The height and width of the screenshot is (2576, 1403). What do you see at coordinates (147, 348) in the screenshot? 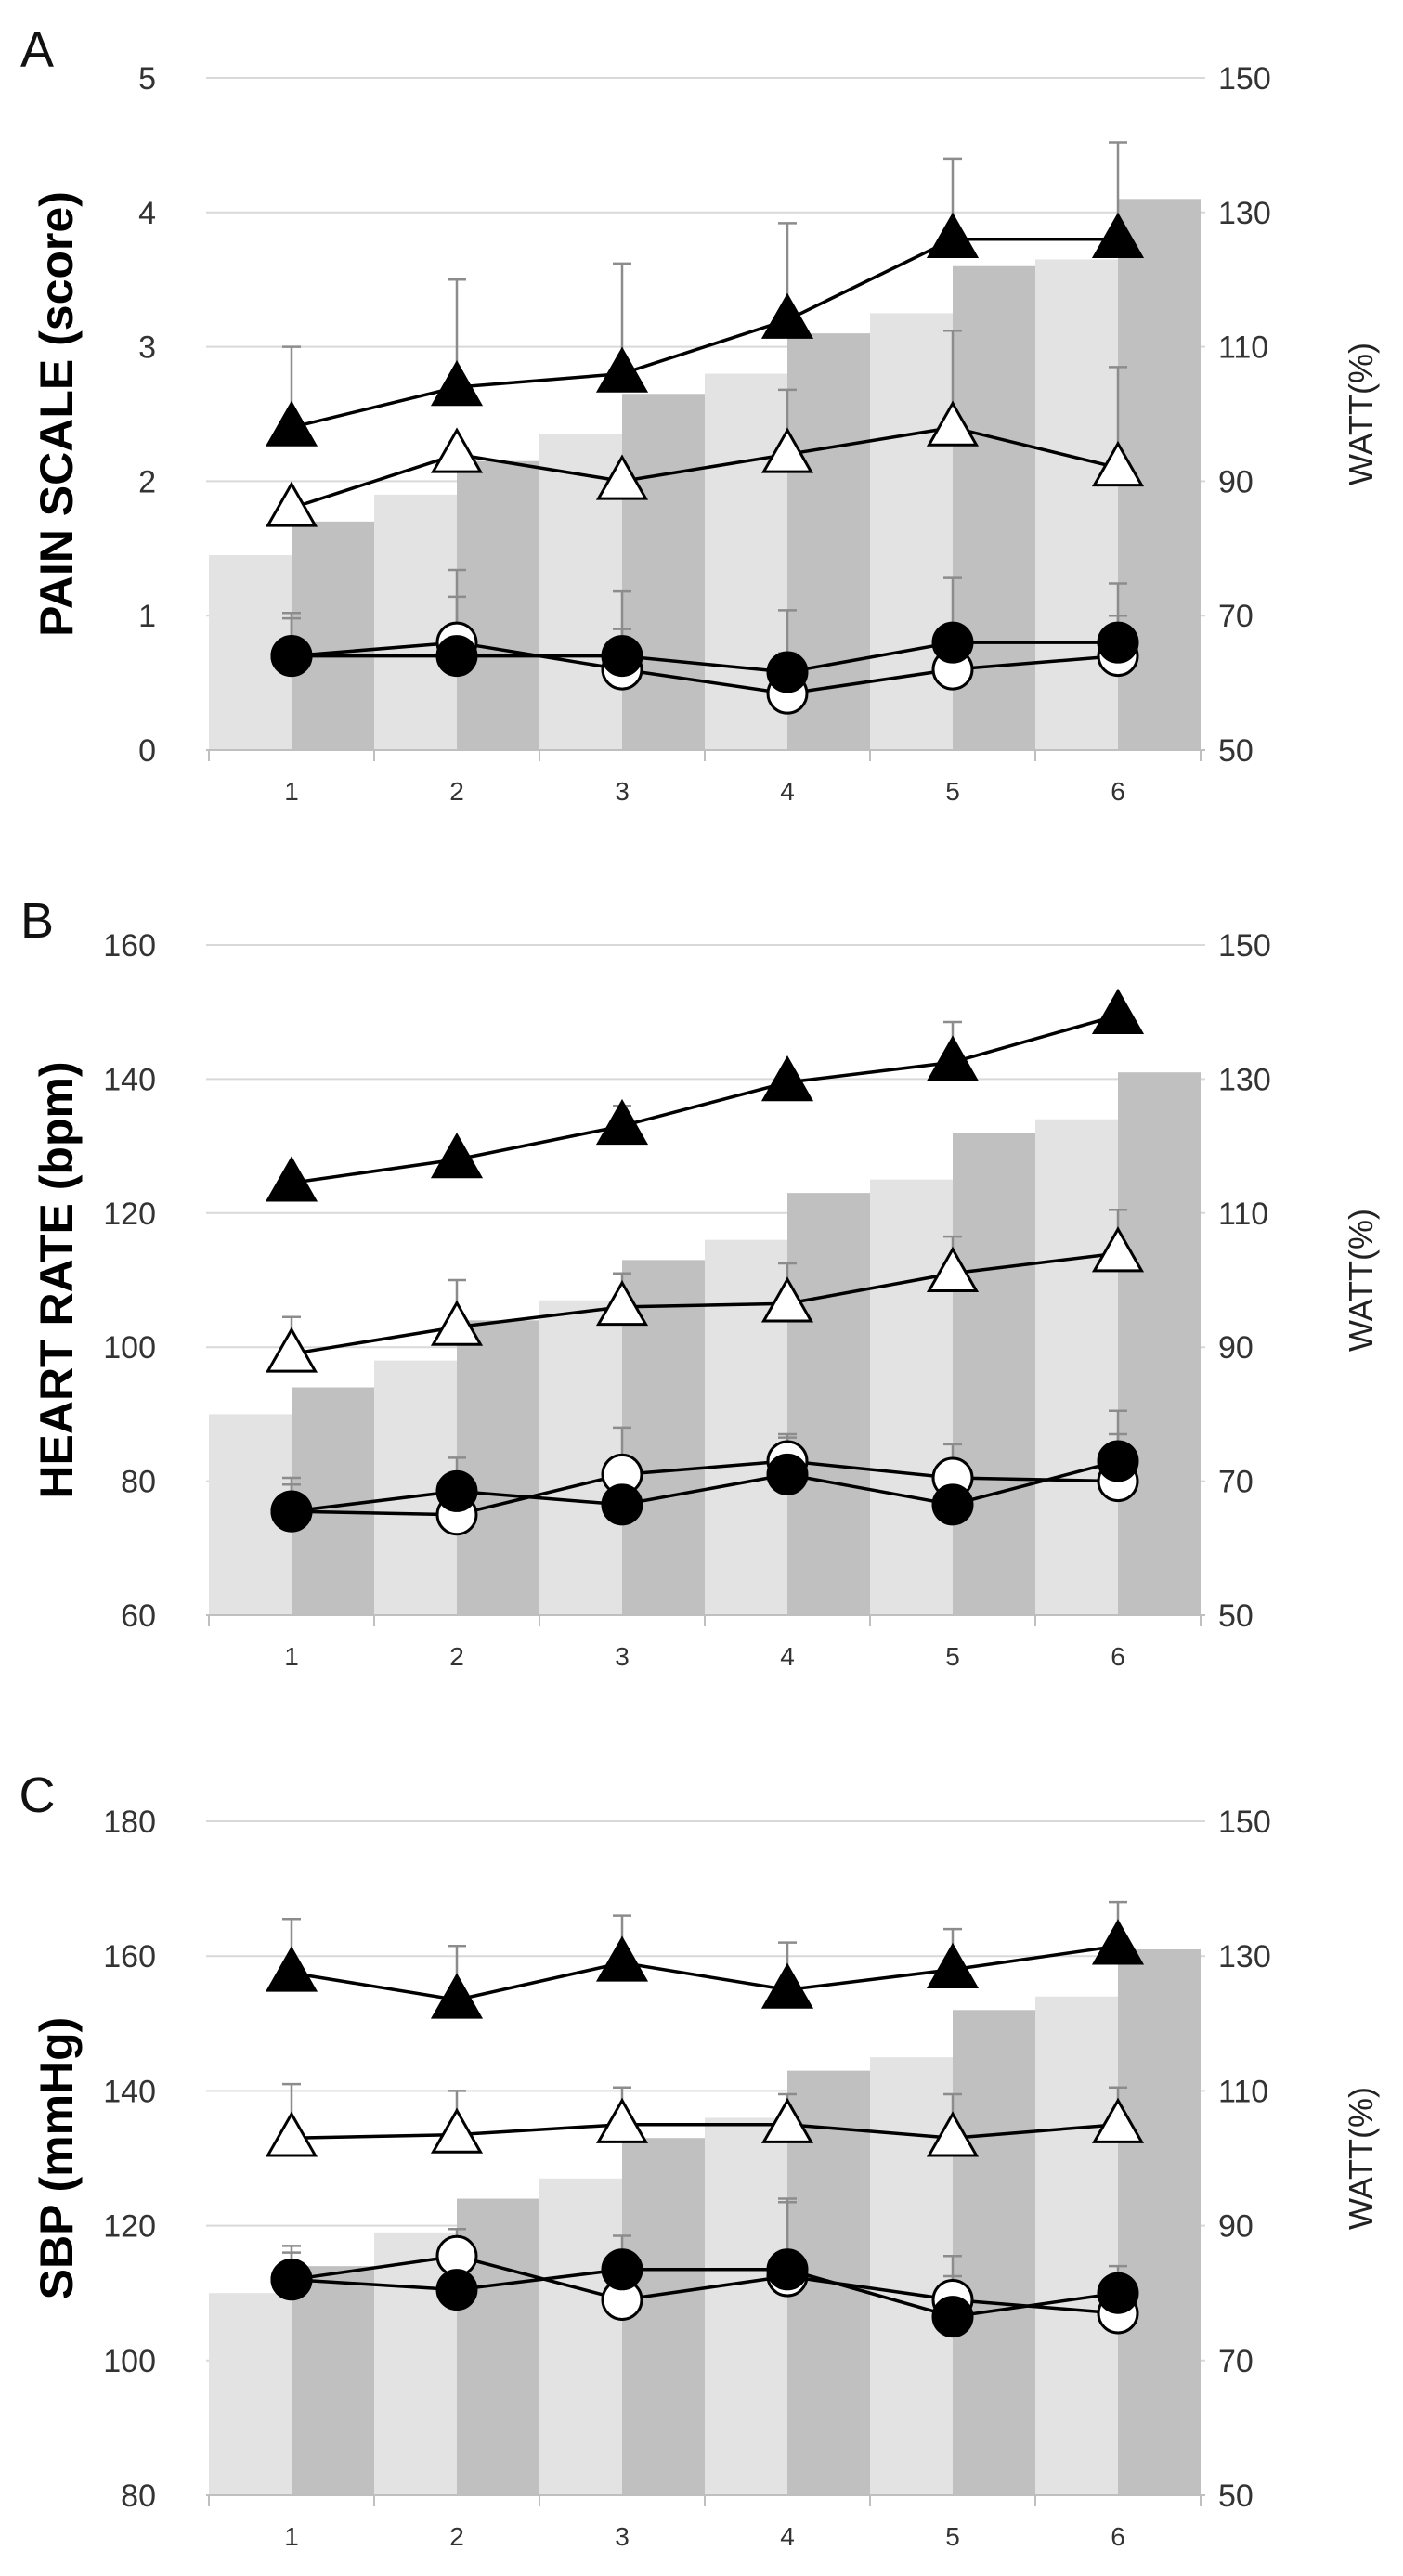
I see `y-tick-label: 3` at bounding box center [147, 348].